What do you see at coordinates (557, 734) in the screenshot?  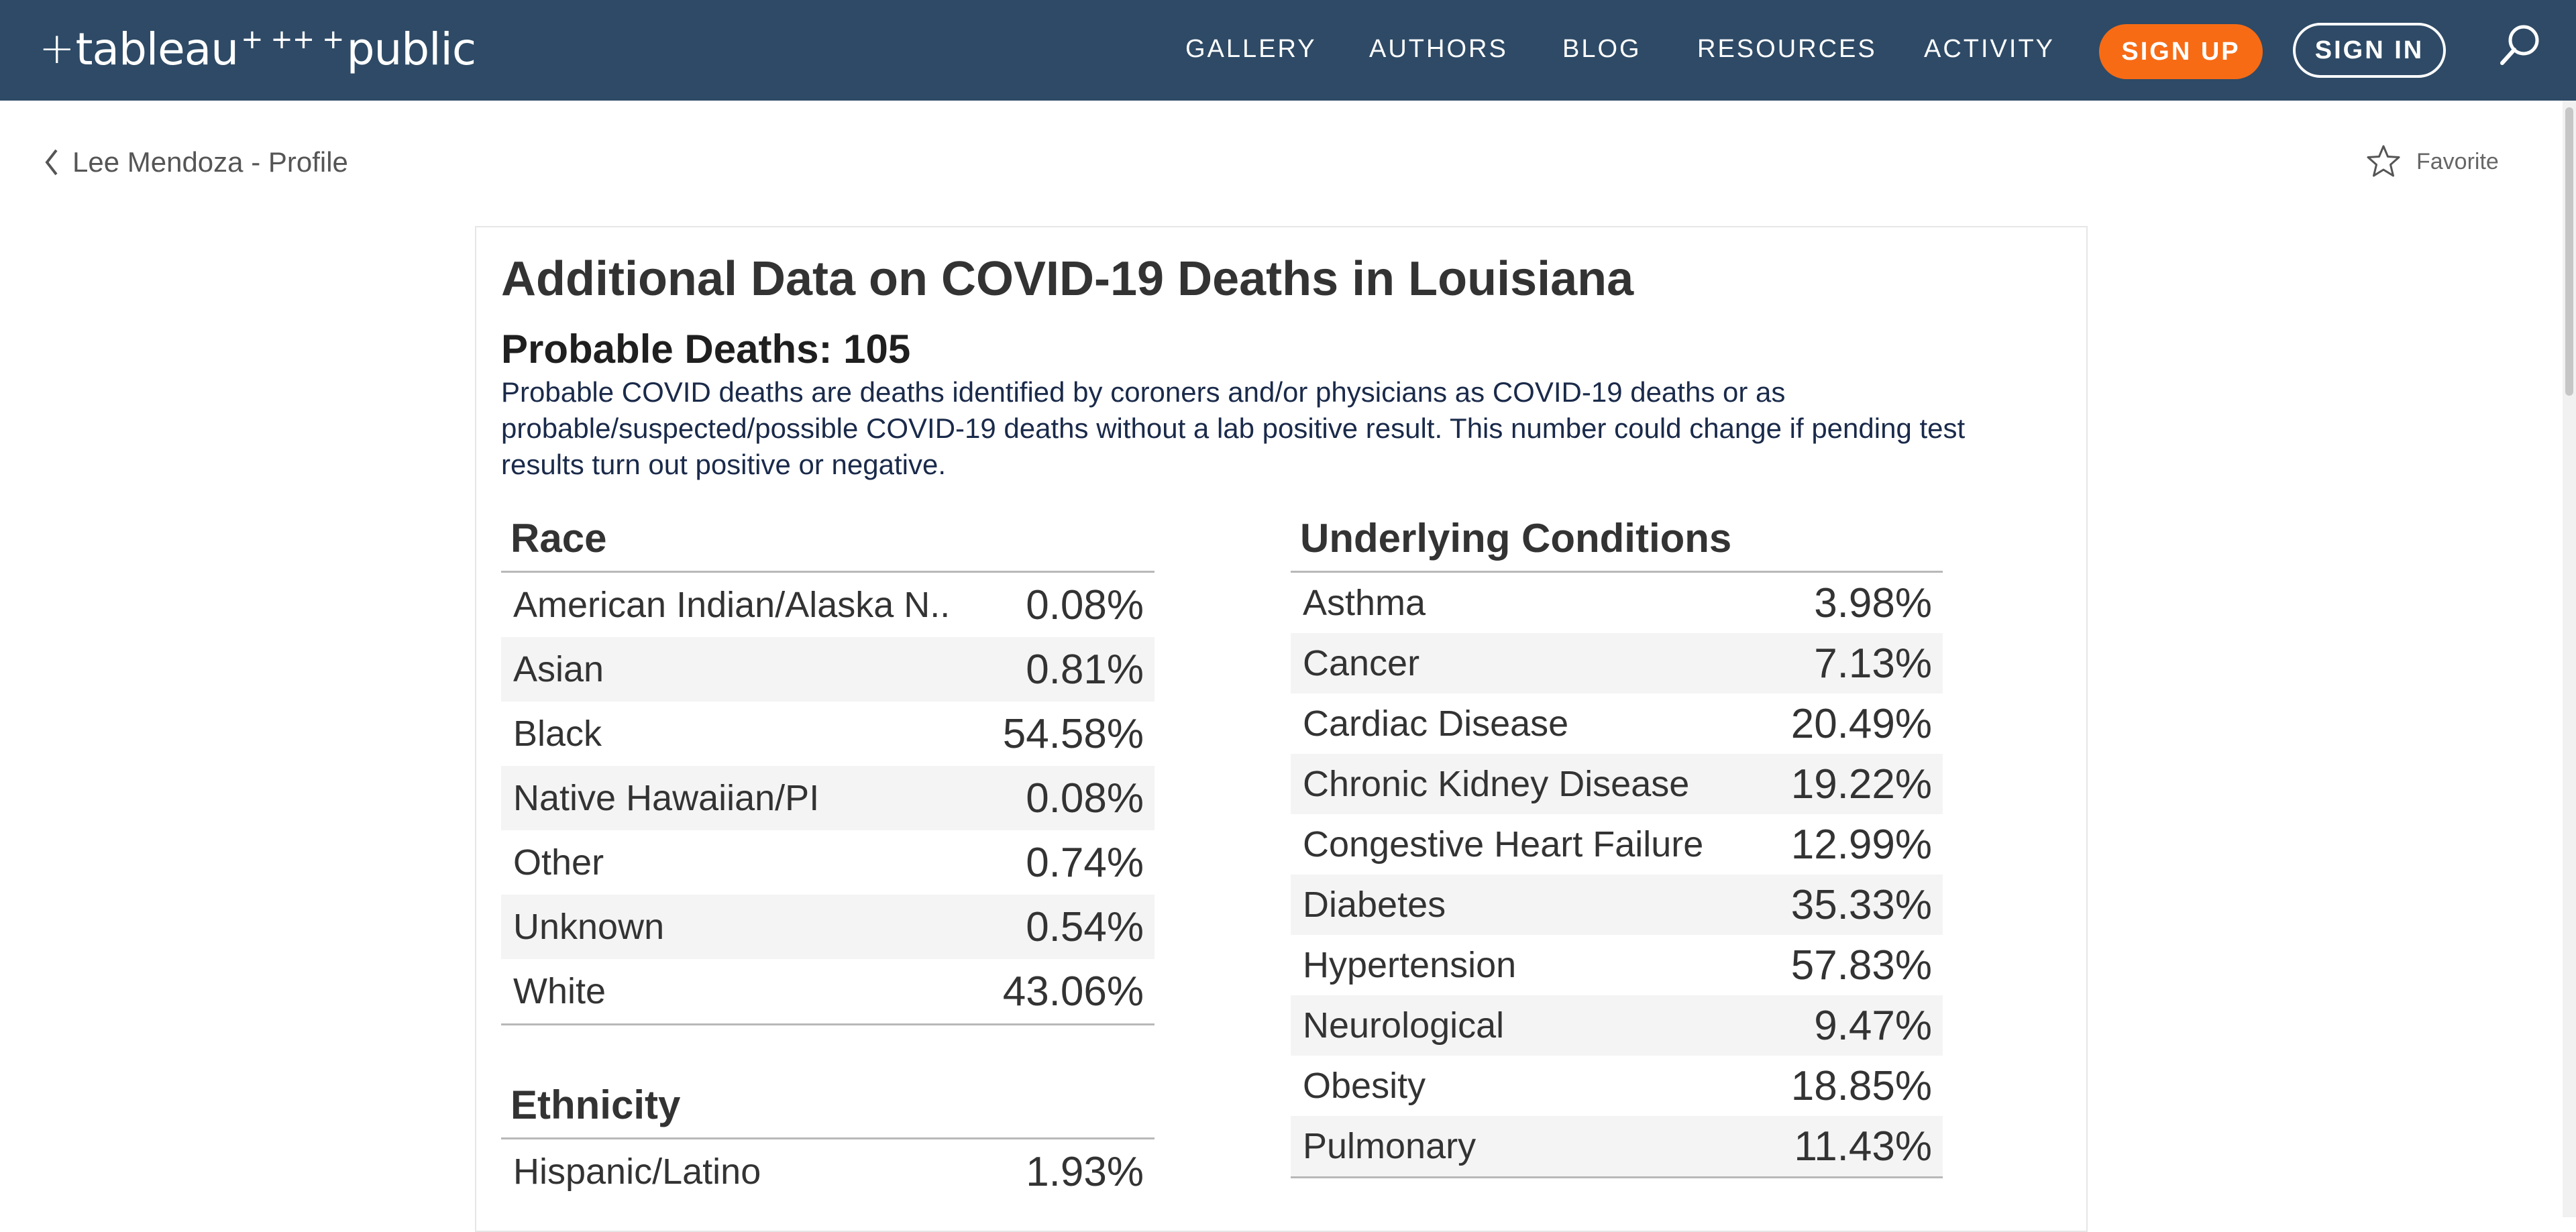 I see `row-label: Black` at bounding box center [557, 734].